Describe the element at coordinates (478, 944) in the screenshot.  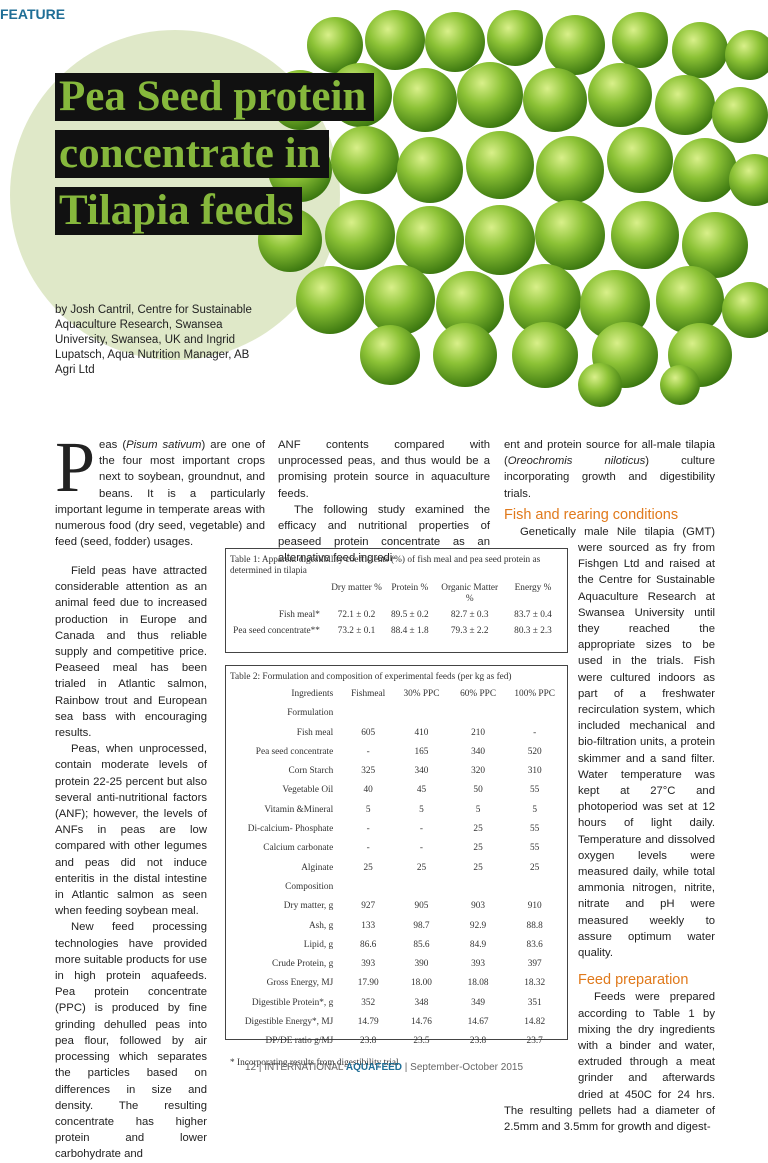
I see `table-cell: 84.9` at that location.